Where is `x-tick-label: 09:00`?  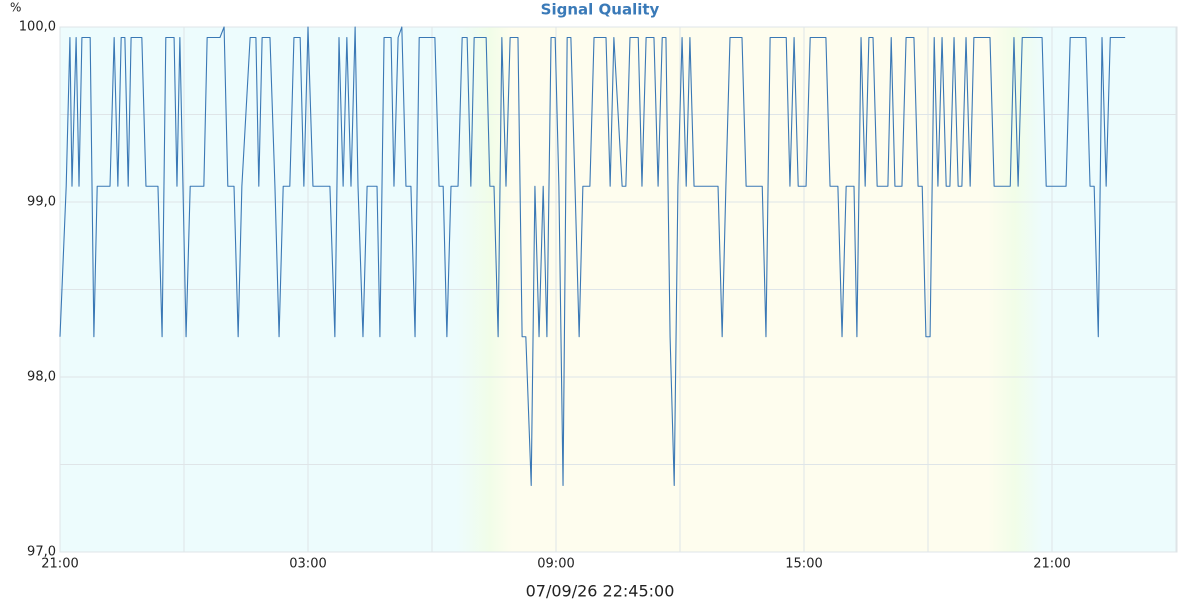 x-tick-label: 09:00 is located at coordinates (555, 564).